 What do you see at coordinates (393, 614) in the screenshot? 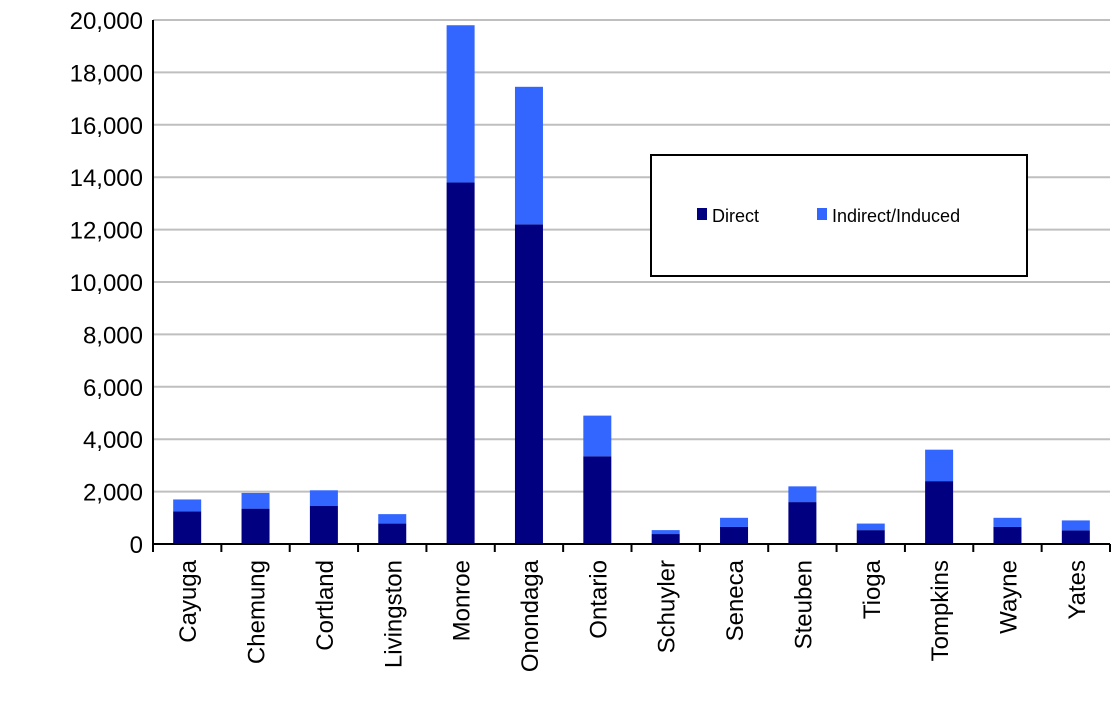
I see `x-category-label: Livingston` at bounding box center [393, 614].